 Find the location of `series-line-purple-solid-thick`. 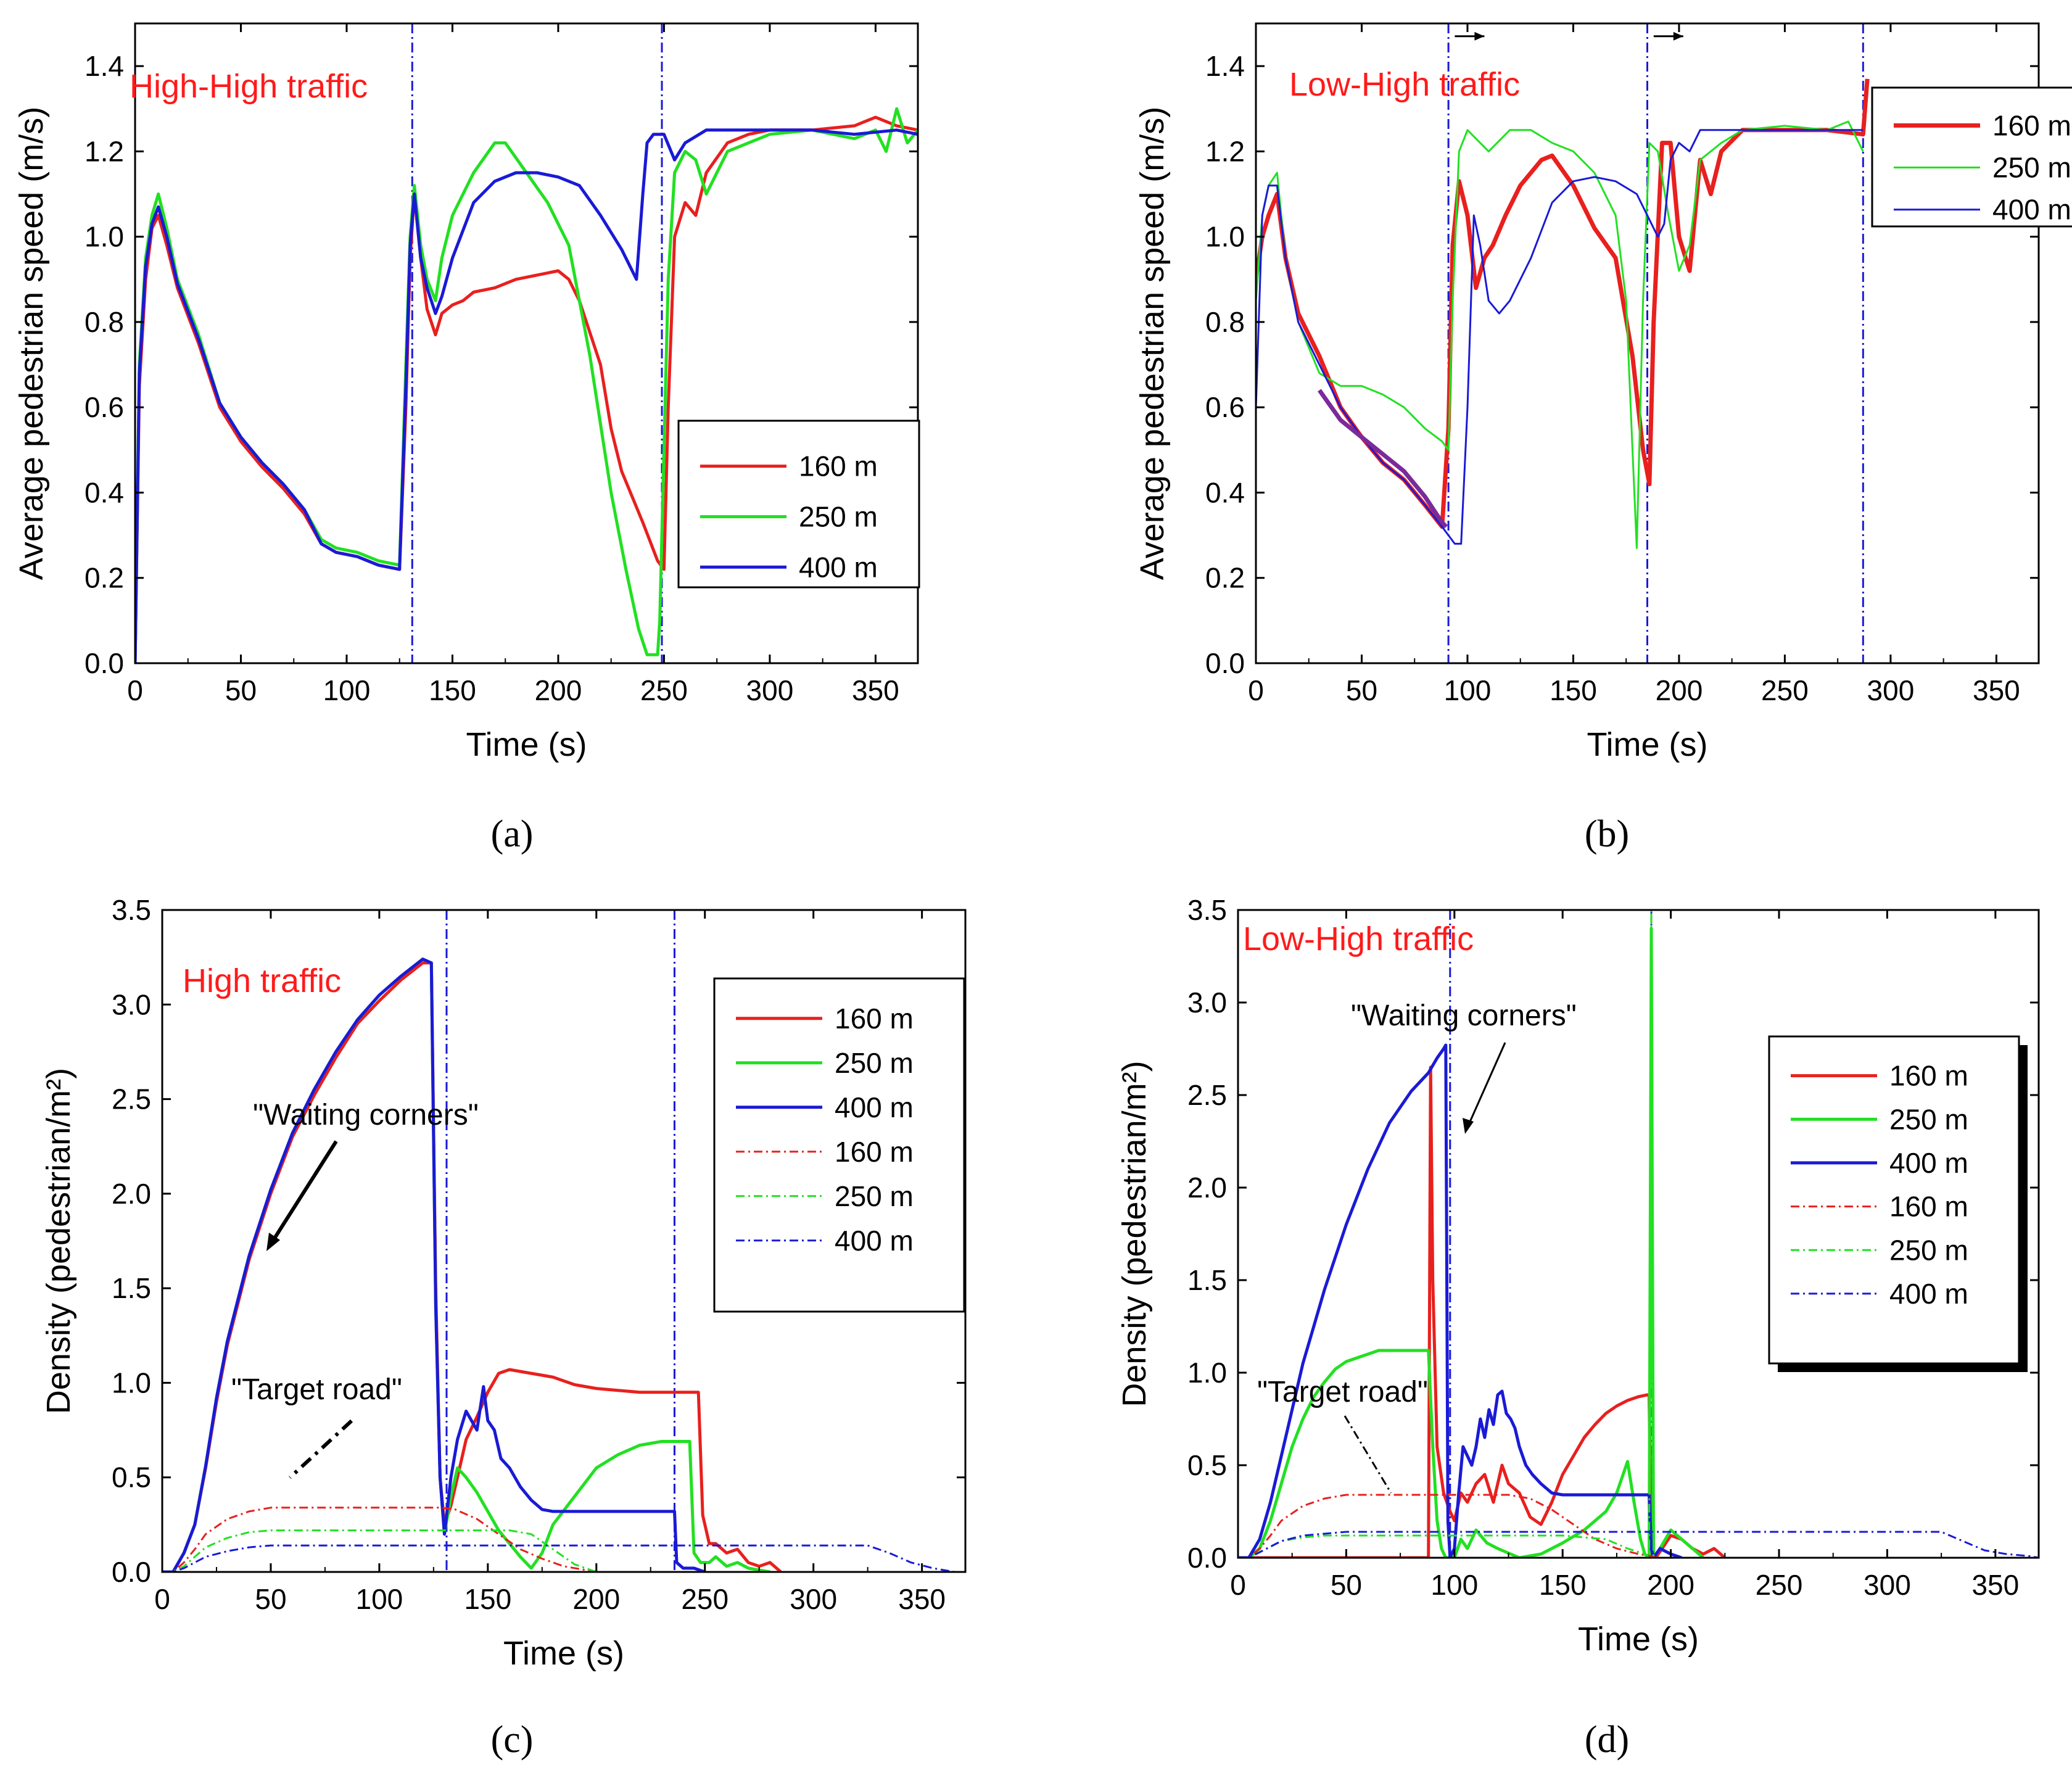

series-line-purple-solid-thick is located at coordinates (1383, 459).